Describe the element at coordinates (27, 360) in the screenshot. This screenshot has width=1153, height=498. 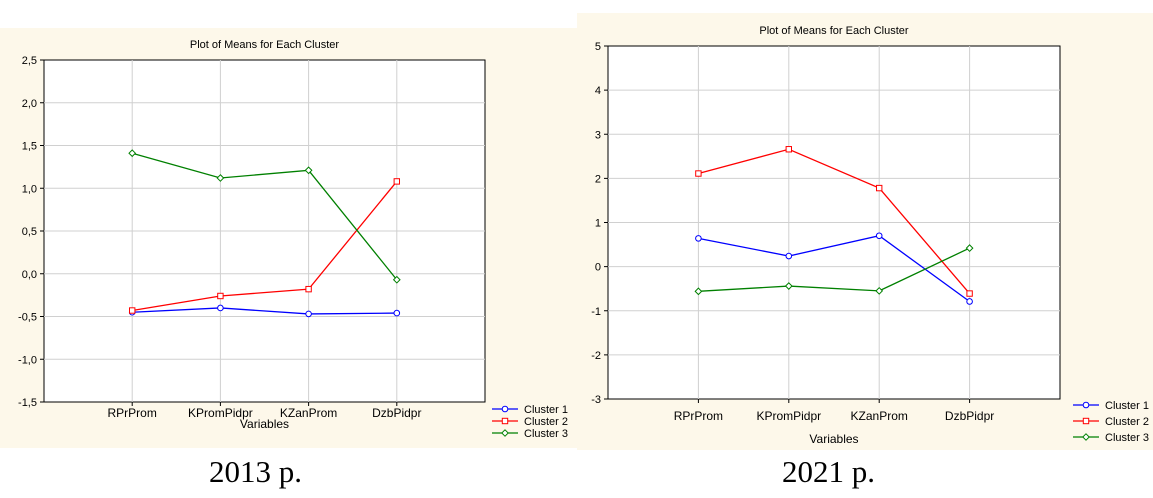
I see `y-tick-label: -1,0` at that location.